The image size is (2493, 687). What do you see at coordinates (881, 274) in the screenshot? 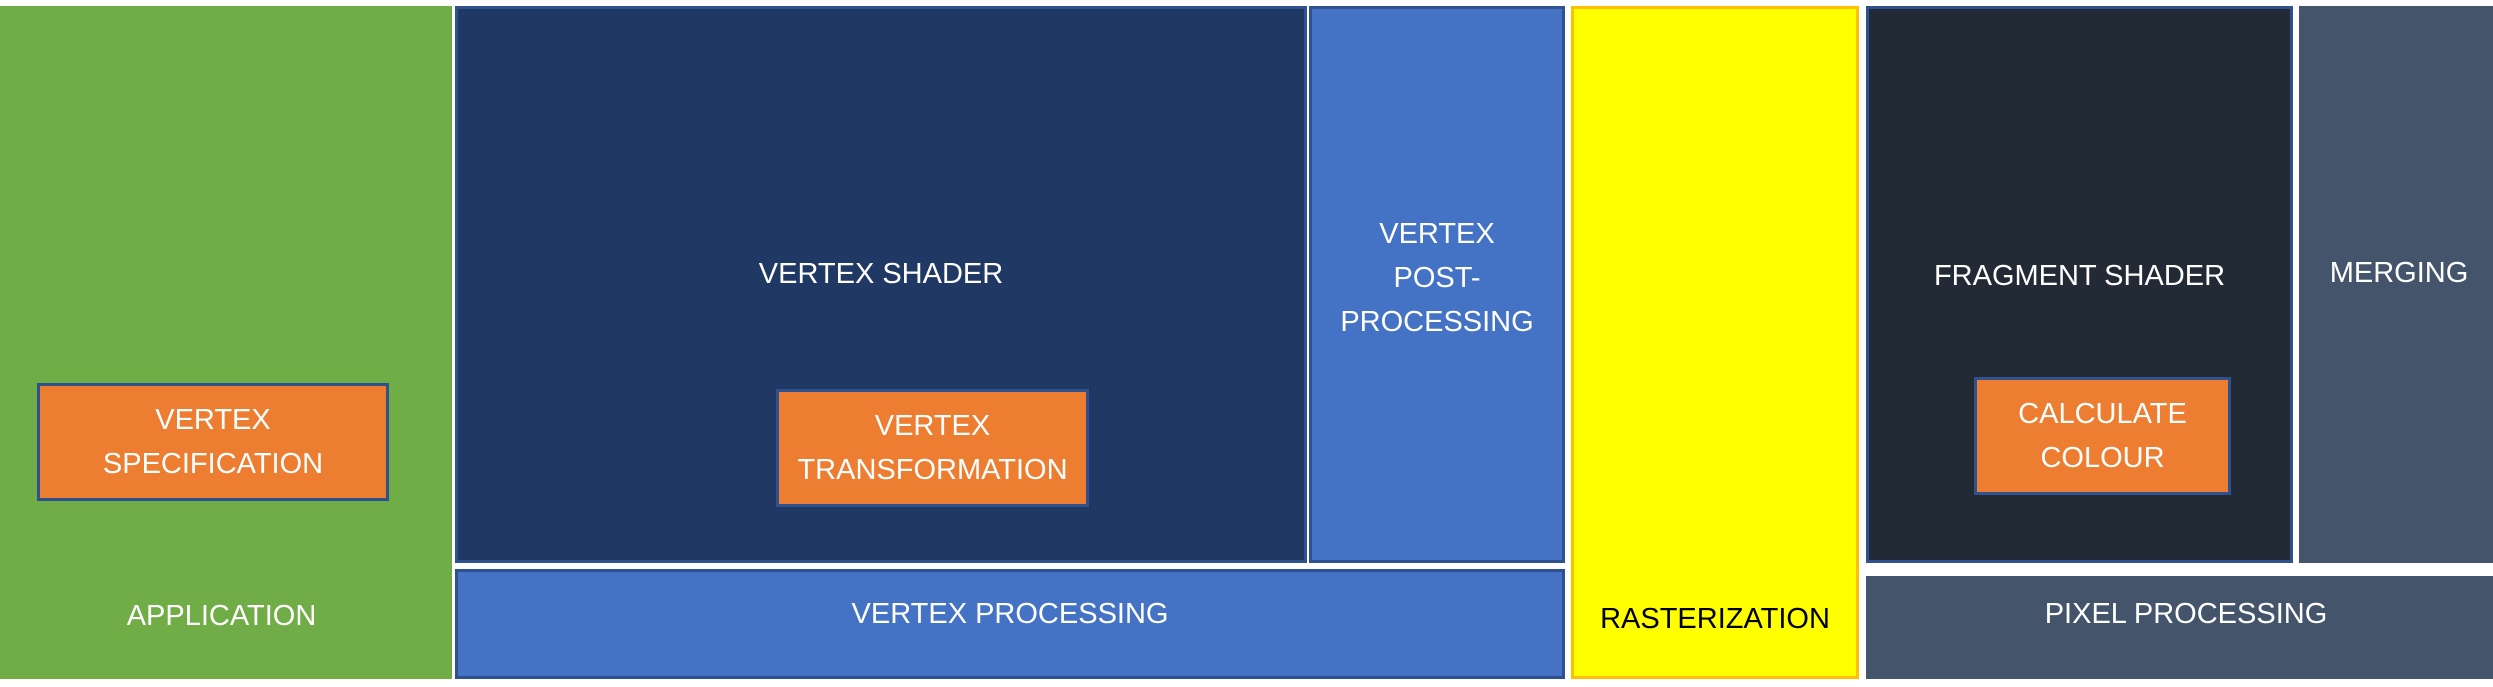
I see `vertex-shader-label: VERTEX SHADER` at bounding box center [881, 274].